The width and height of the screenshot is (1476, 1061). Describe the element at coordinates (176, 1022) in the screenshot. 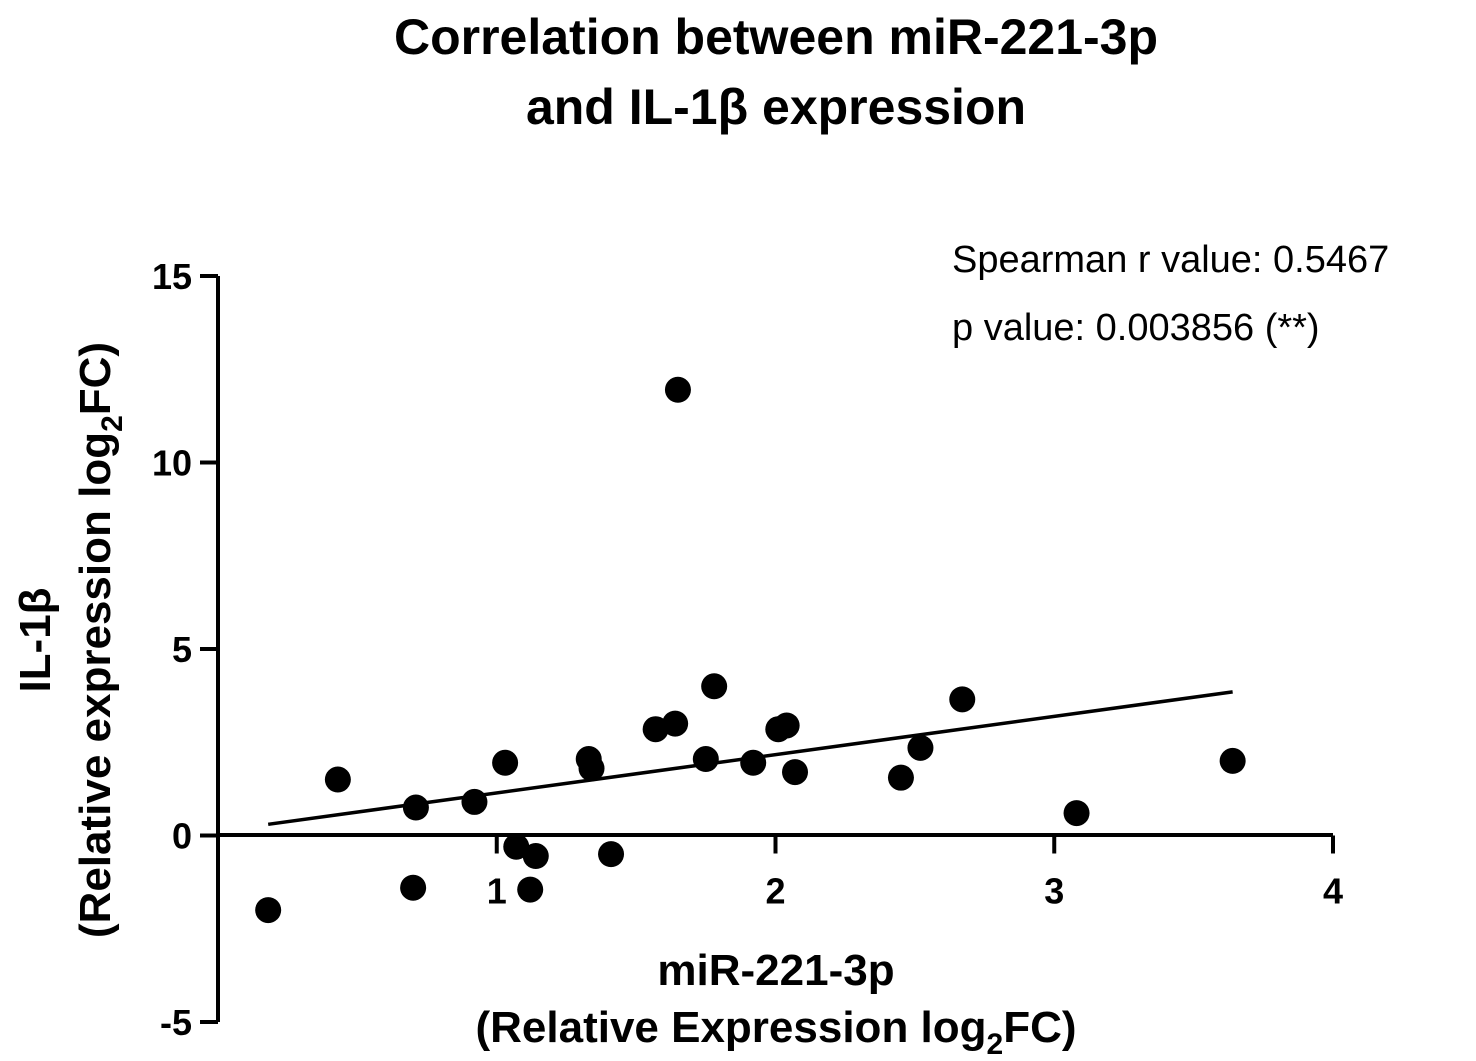

I see `y-tick-label: -5` at that location.